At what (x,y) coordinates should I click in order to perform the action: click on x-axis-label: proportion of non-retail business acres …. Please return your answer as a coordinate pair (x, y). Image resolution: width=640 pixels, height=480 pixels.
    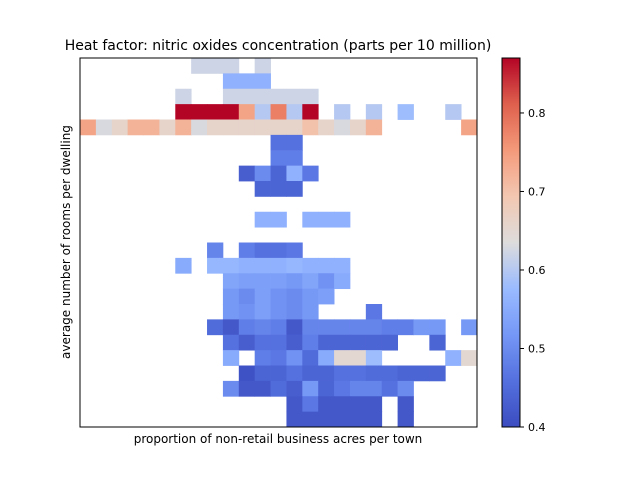
    Looking at the image, I should click on (278, 439).